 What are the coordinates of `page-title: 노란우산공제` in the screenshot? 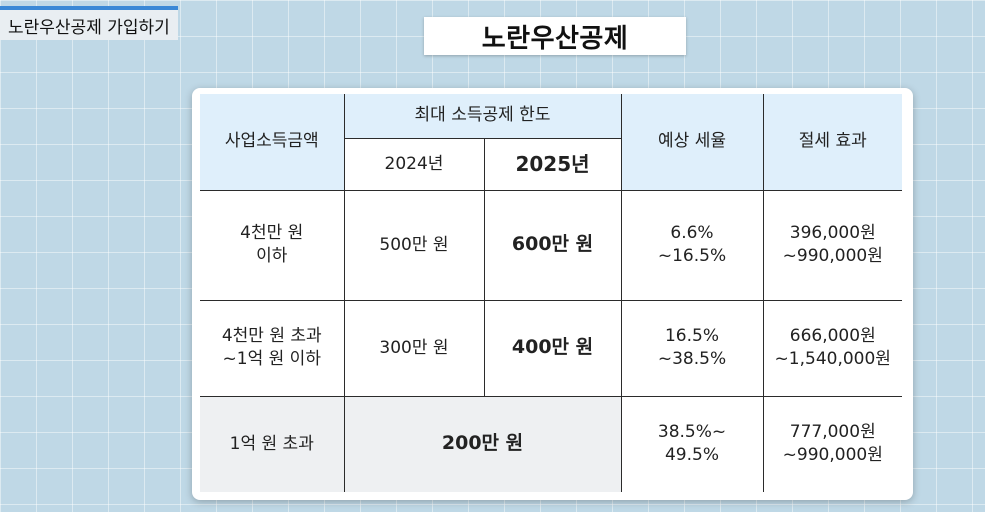 It's located at (555, 36).